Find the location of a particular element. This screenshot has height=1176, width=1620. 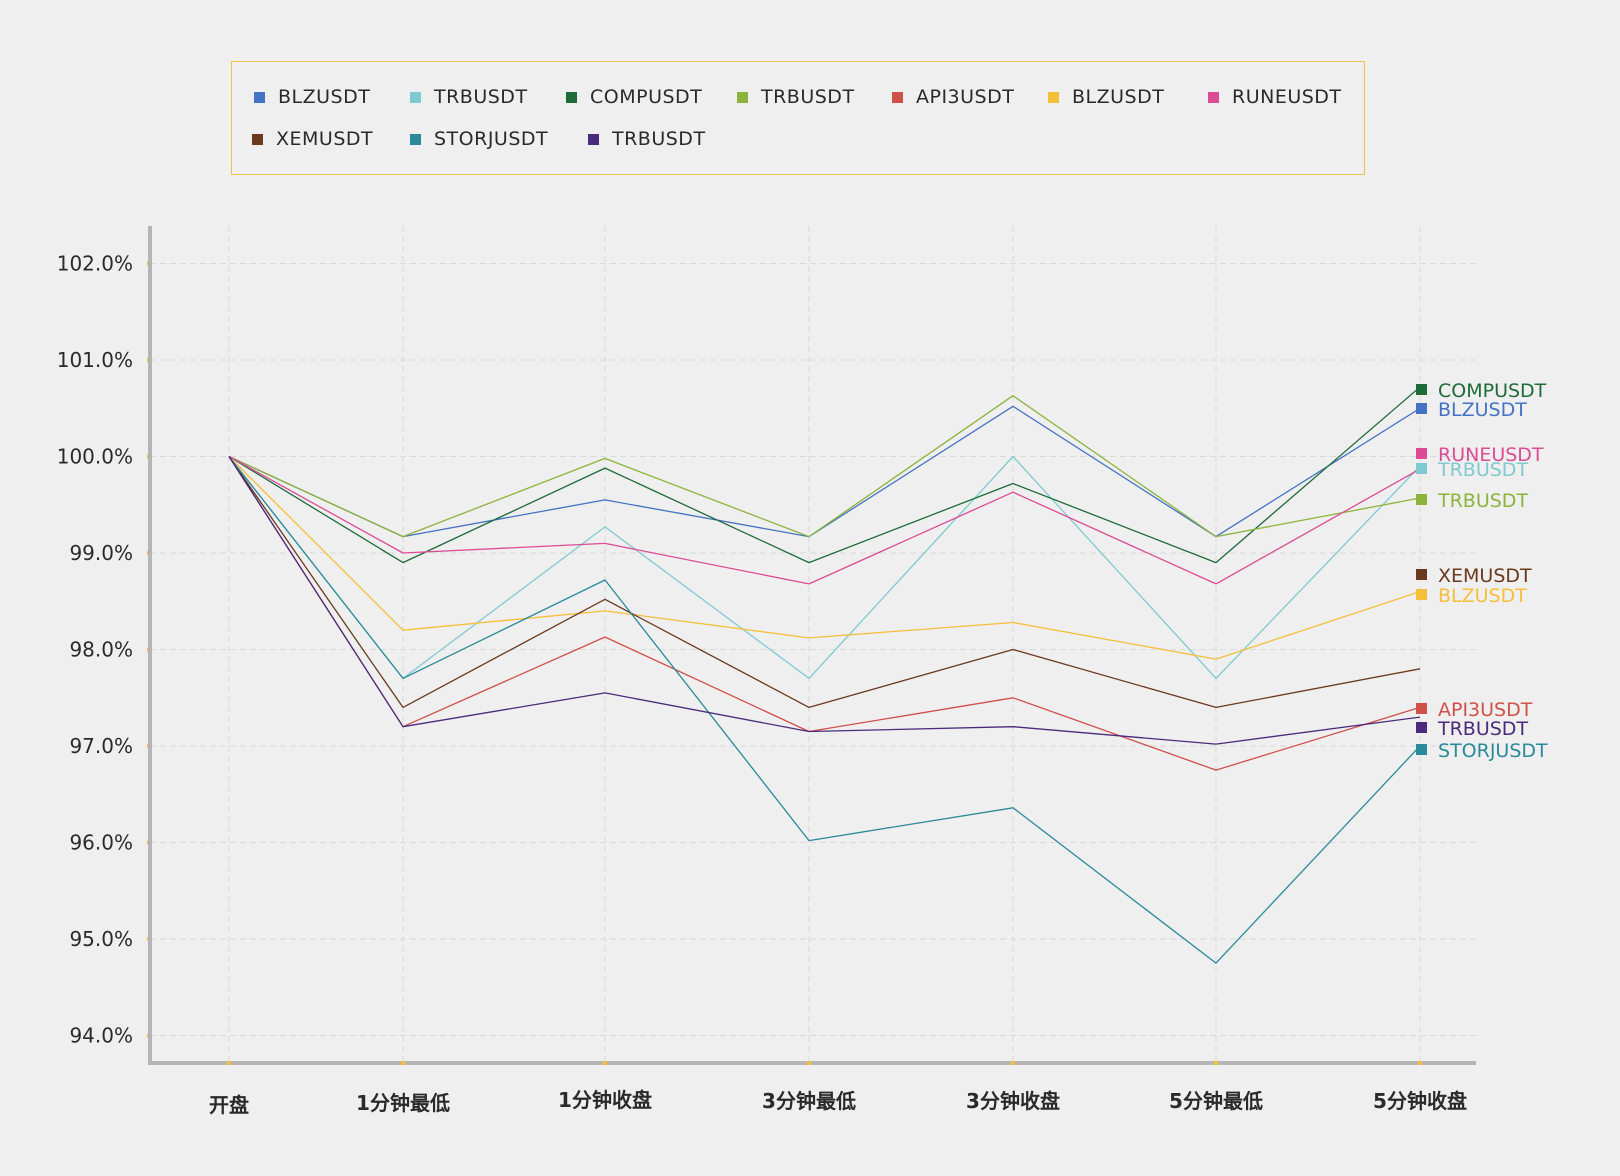

x-tick-label: 1分钟收盘 is located at coordinates (605, 1100).